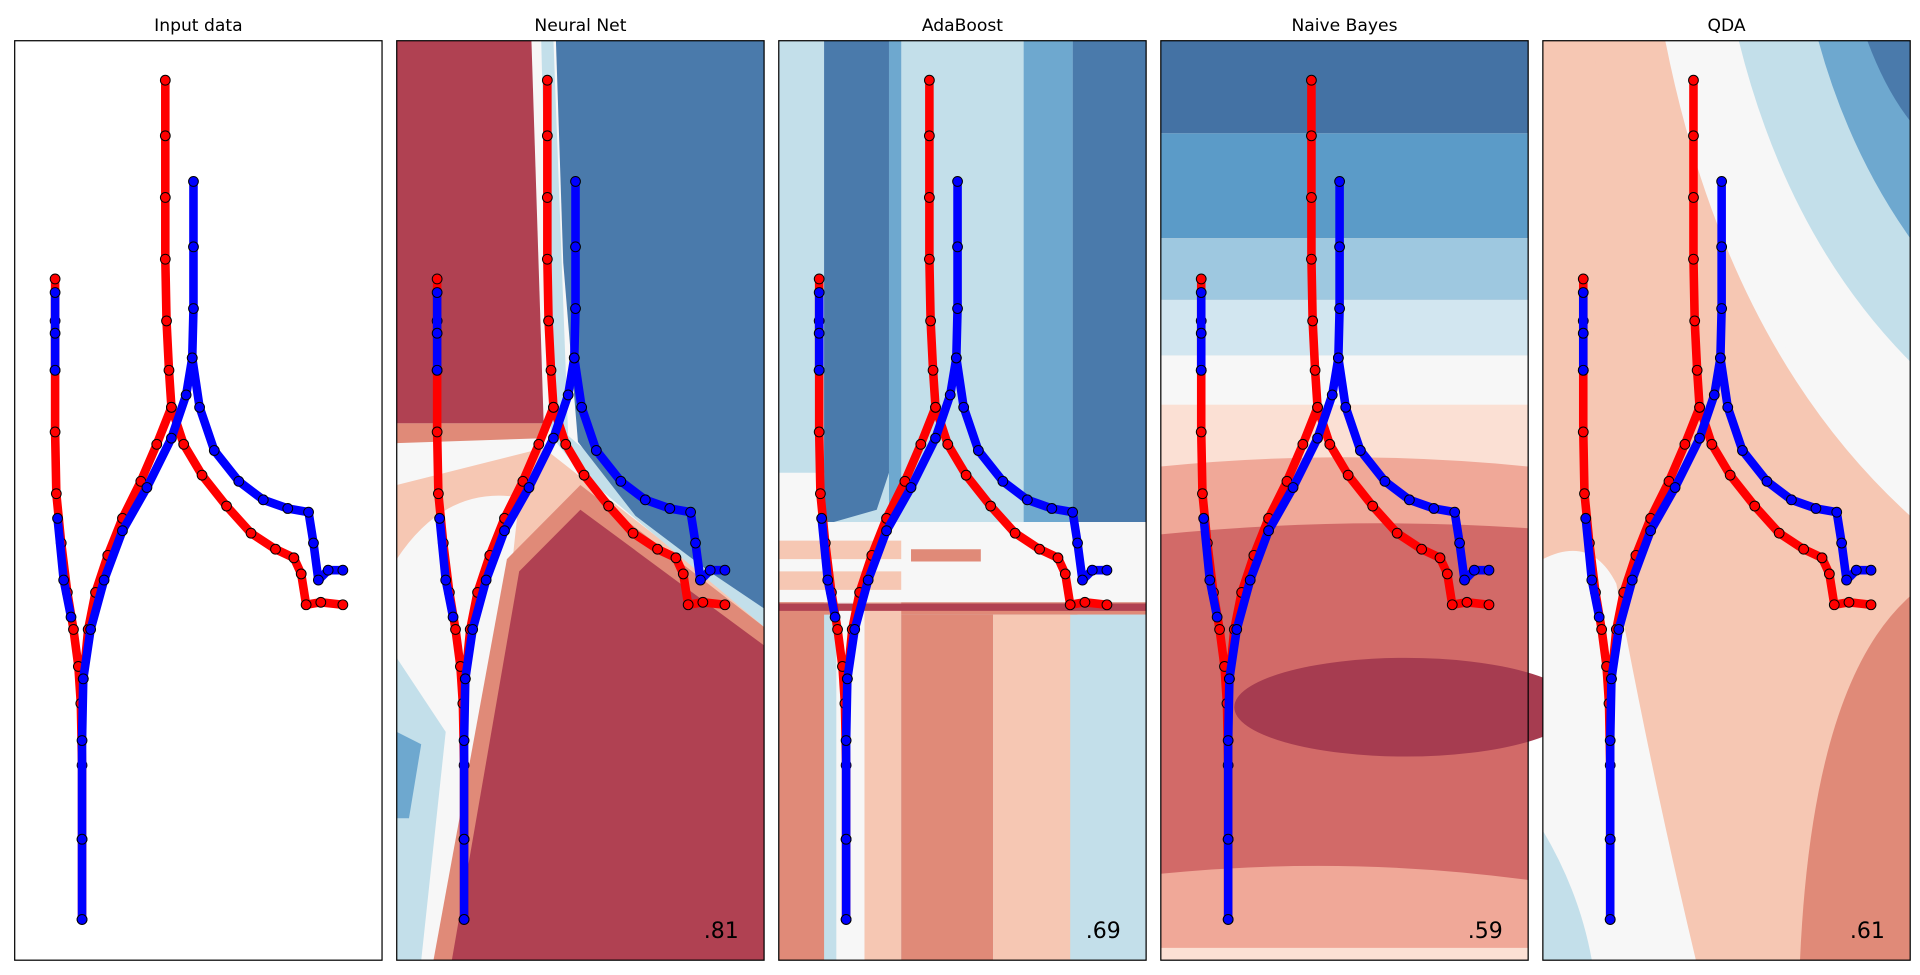  Describe the element at coordinates (721, 931) in the screenshot. I see `score: .81` at that location.